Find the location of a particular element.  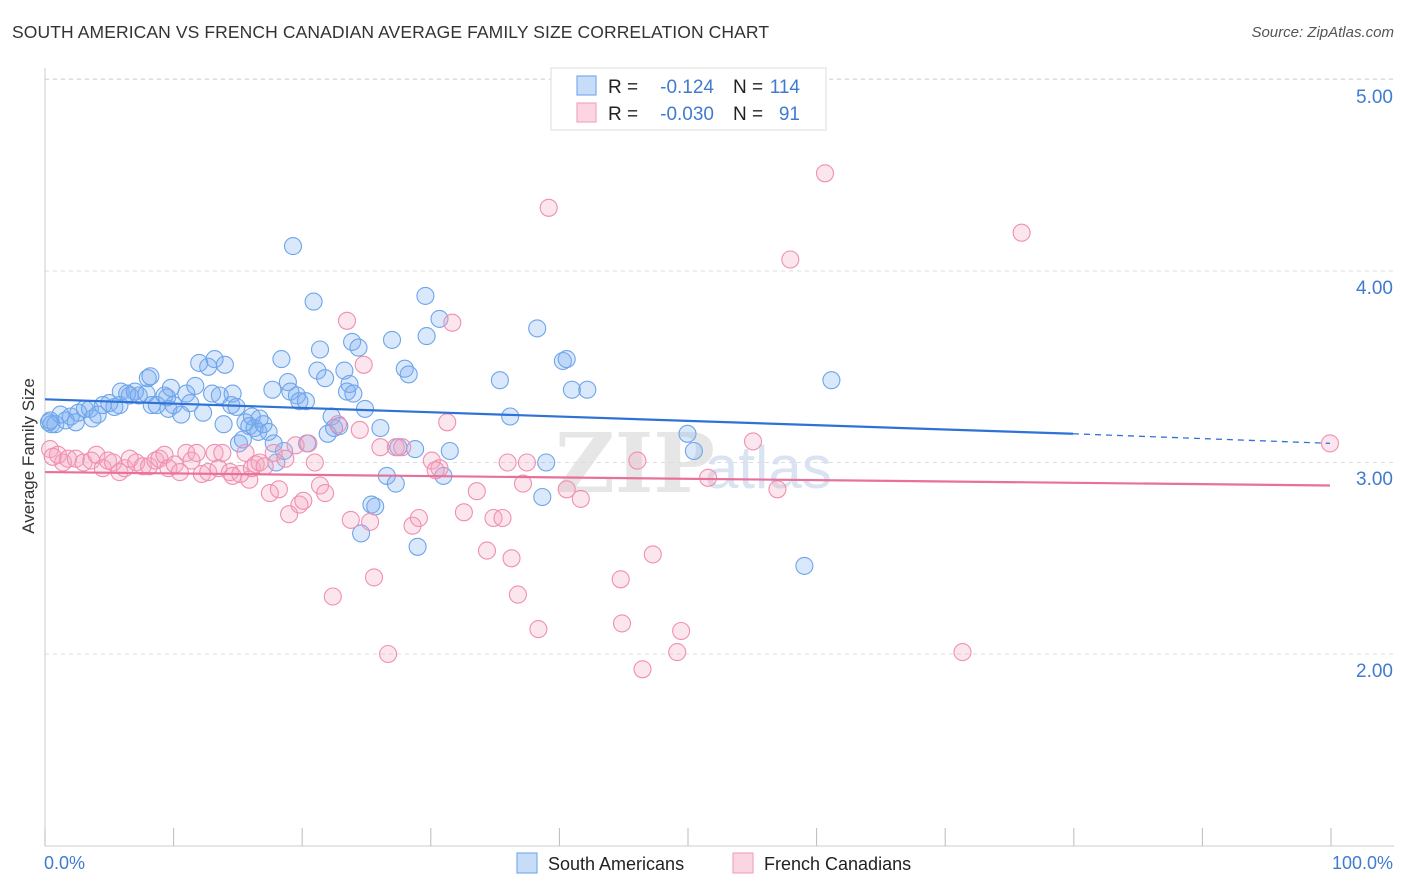

legend-n-value-2: 91 is located at coordinates (789, 114).